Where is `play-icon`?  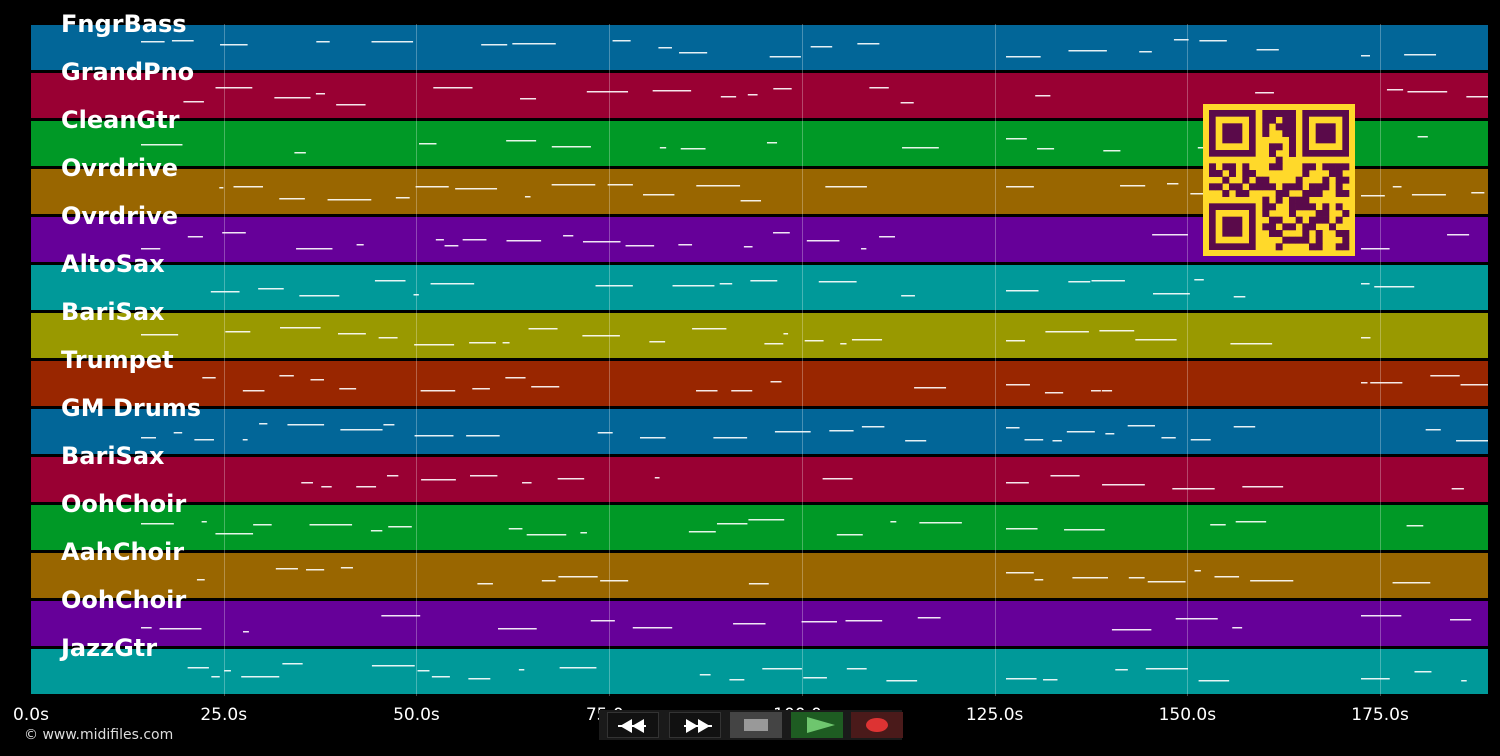
play-icon is located at coordinates (821, 725).